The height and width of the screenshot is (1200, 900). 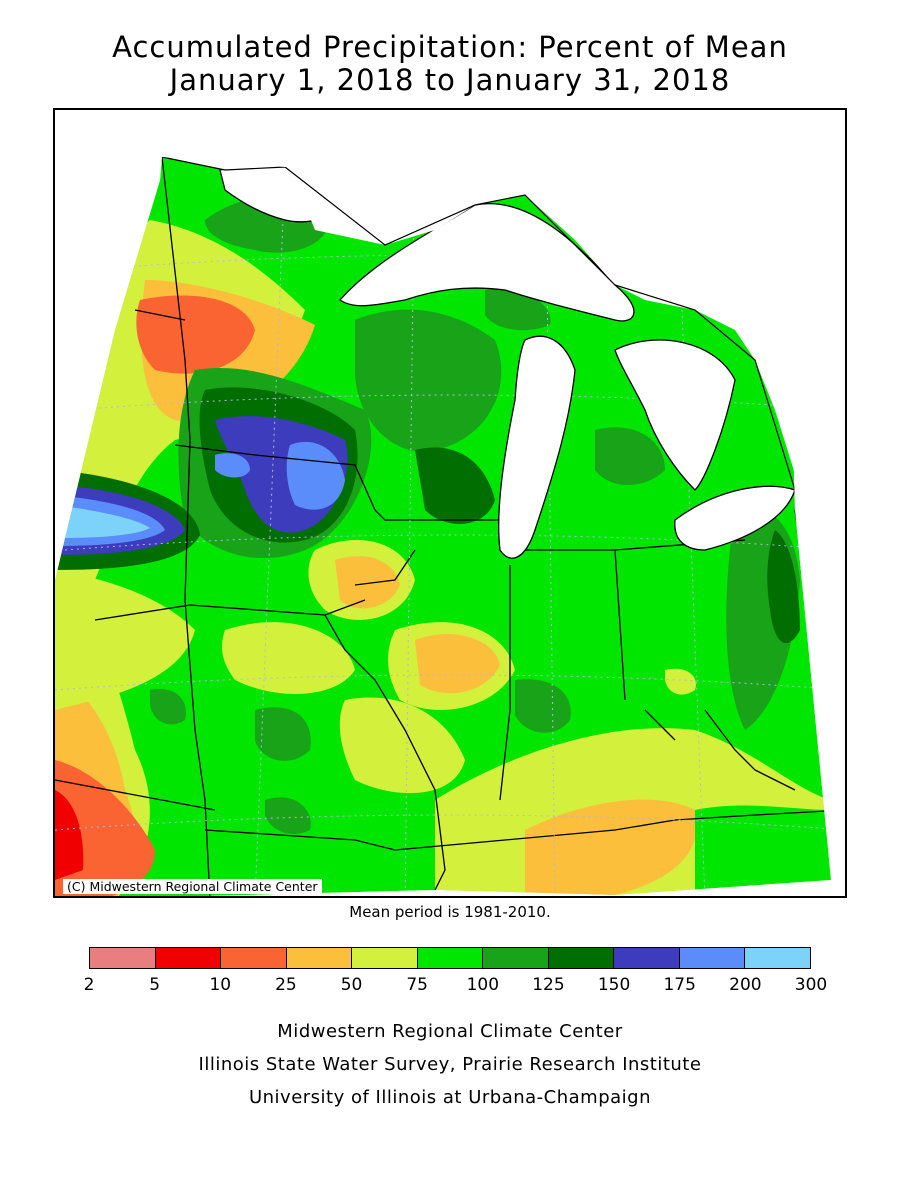 What do you see at coordinates (192, 886) in the screenshot?
I see `copyright-label: (C) Midwestern Regional Climate Center` at bounding box center [192, 886].